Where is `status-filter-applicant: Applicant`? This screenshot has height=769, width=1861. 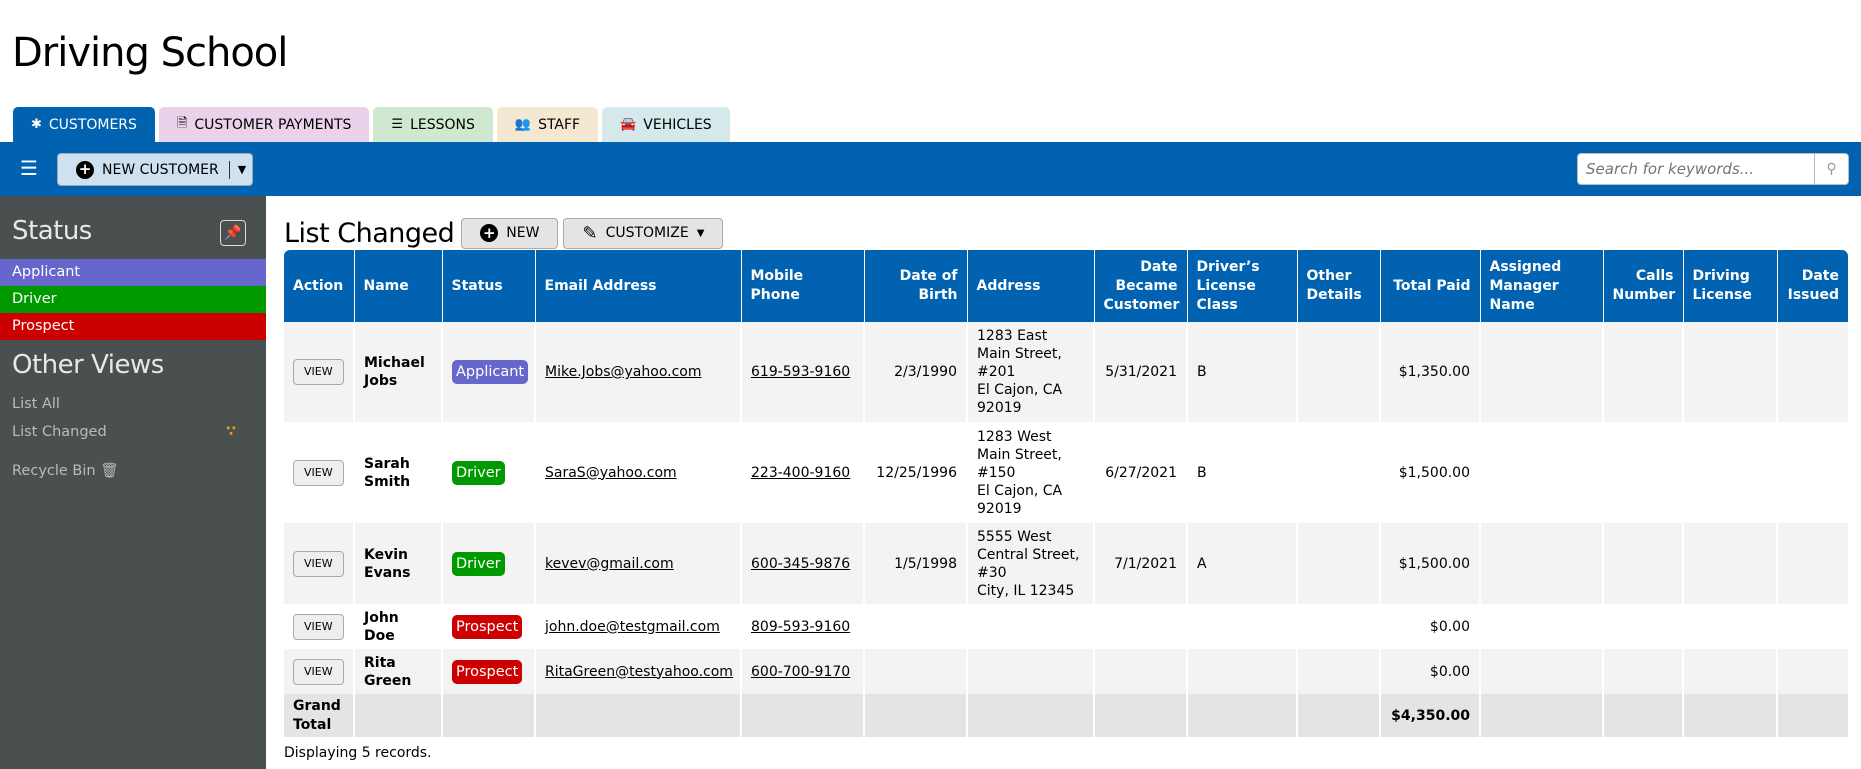 status-filter-applicant: Applicant is located at coordinates (133, 272).